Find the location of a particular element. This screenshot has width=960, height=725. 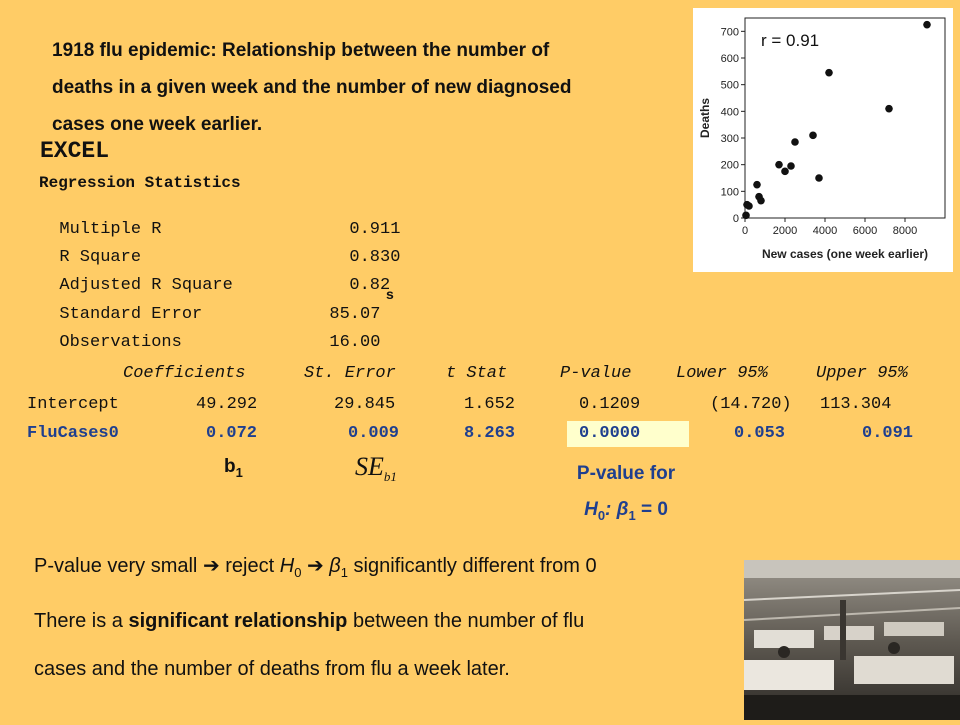

pvalue-highlight is located at coordinates (628, 434).